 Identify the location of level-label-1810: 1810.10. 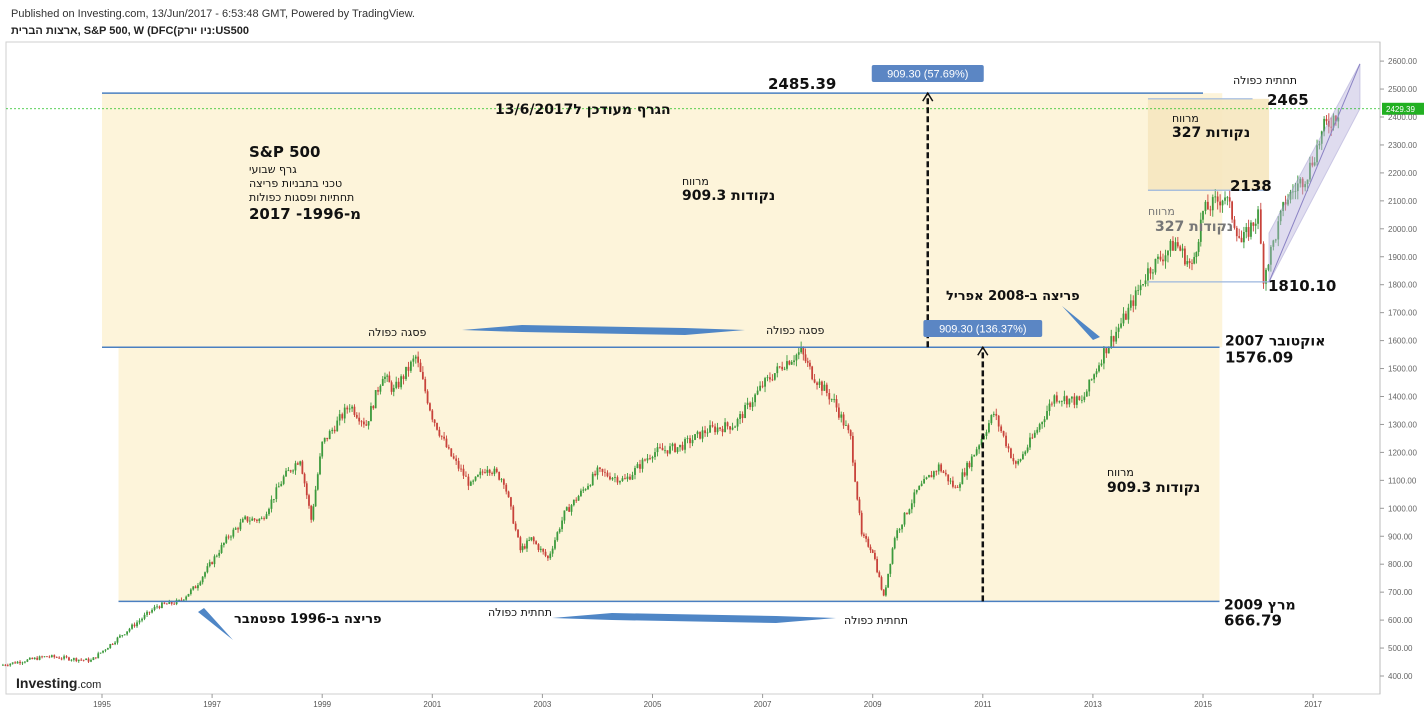
(1302, 286).